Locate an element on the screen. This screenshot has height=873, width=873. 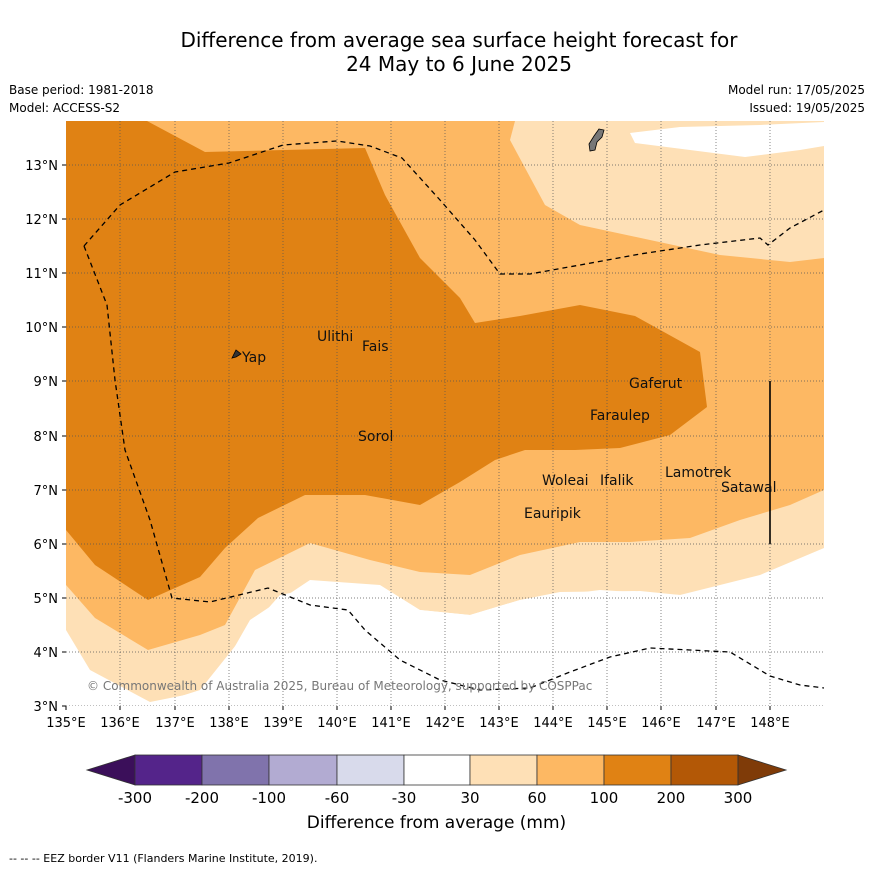
y-tick-12: 12°N is located at coordinates (41, 220).